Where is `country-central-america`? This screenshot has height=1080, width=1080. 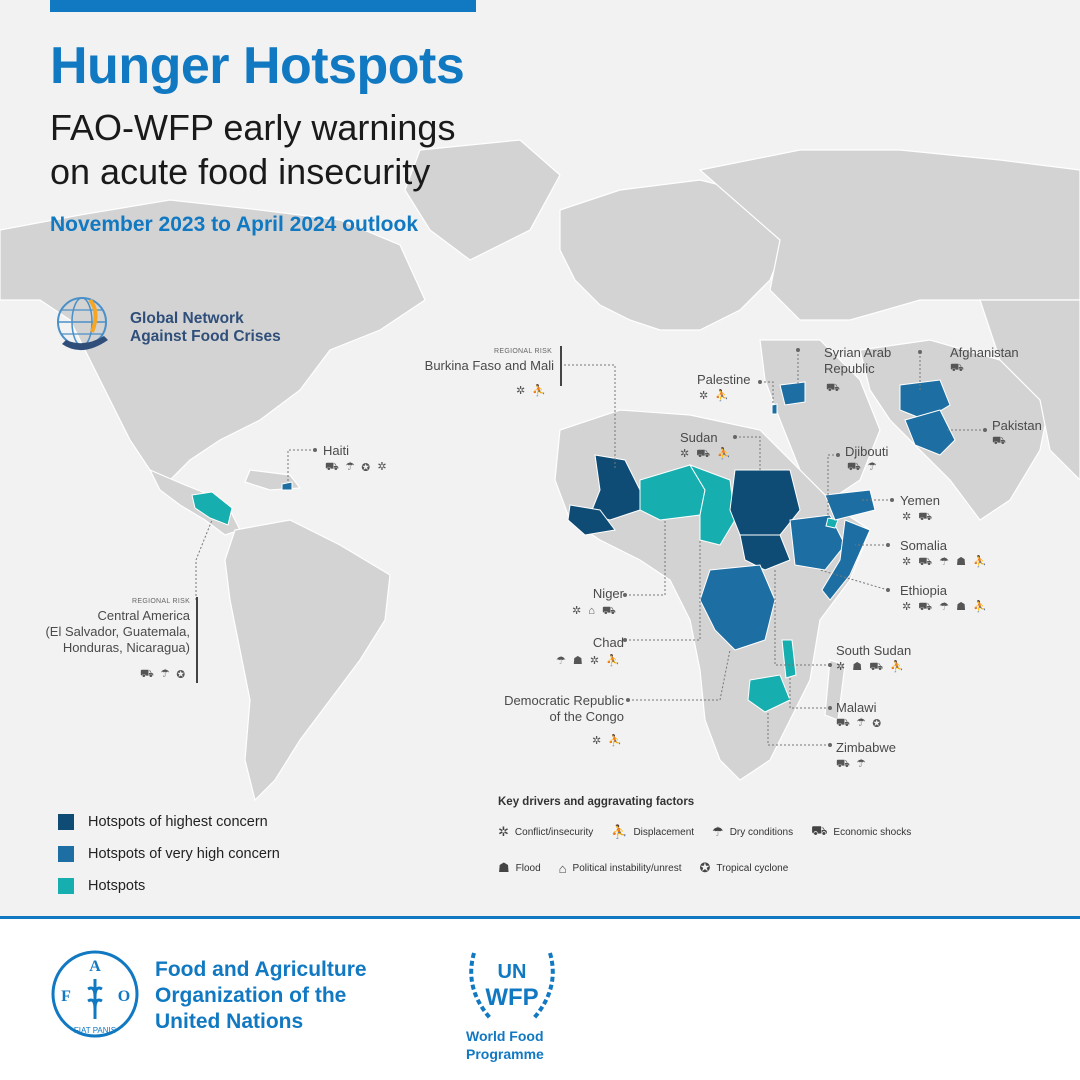
country-central-america is located at coordinates (212, 508).